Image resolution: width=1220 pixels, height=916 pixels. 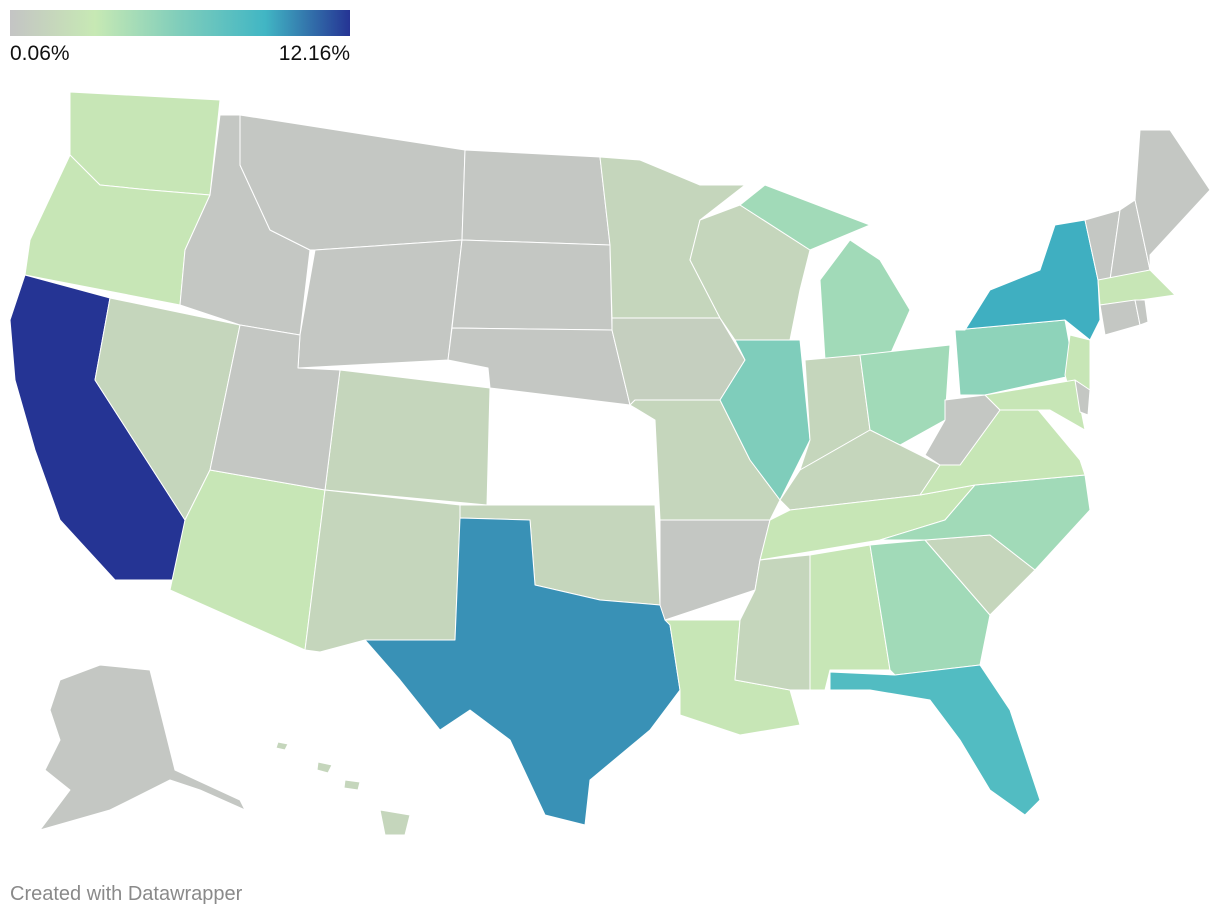 I want to click on legend-label: 12.16%, so click(x=314, y=53).